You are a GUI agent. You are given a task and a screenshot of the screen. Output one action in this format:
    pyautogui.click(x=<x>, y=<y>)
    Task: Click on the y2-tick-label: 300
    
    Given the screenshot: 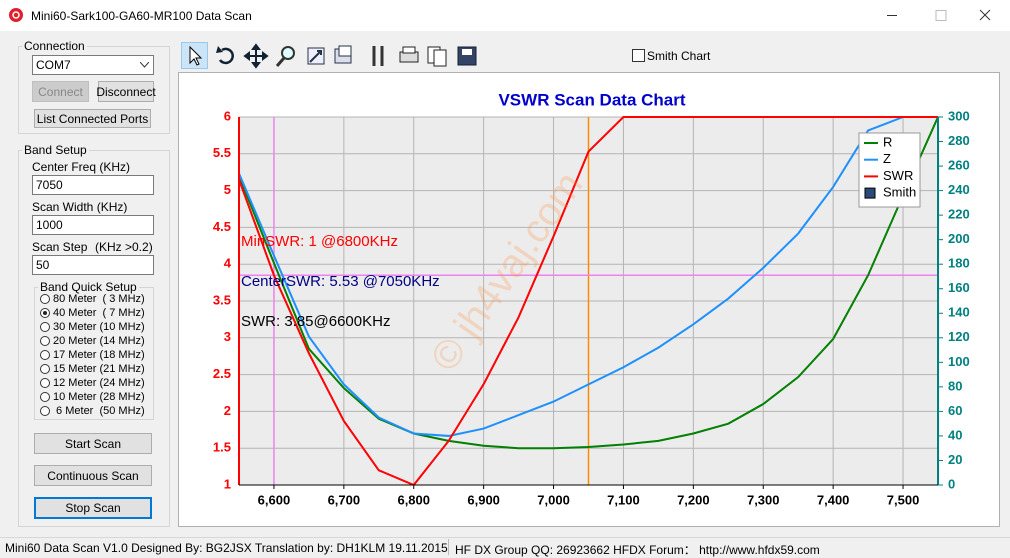 What is the action you would take?
    pyautogui.click(x=959, y=115)
    